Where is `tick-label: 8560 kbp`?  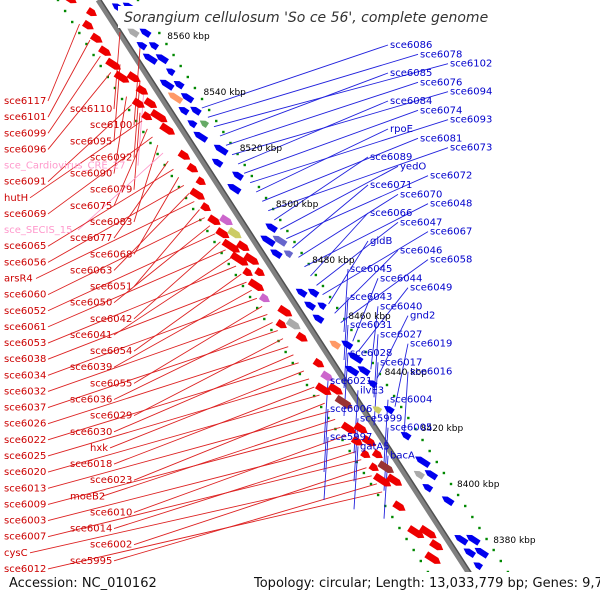
tick-label: 8560 kbp is located at coordinates (188, 37).